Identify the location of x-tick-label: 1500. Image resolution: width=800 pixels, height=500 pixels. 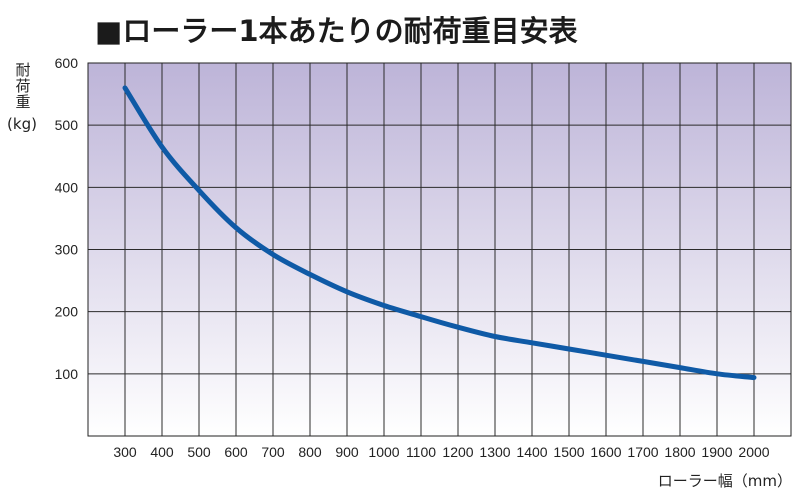
(568, 452).